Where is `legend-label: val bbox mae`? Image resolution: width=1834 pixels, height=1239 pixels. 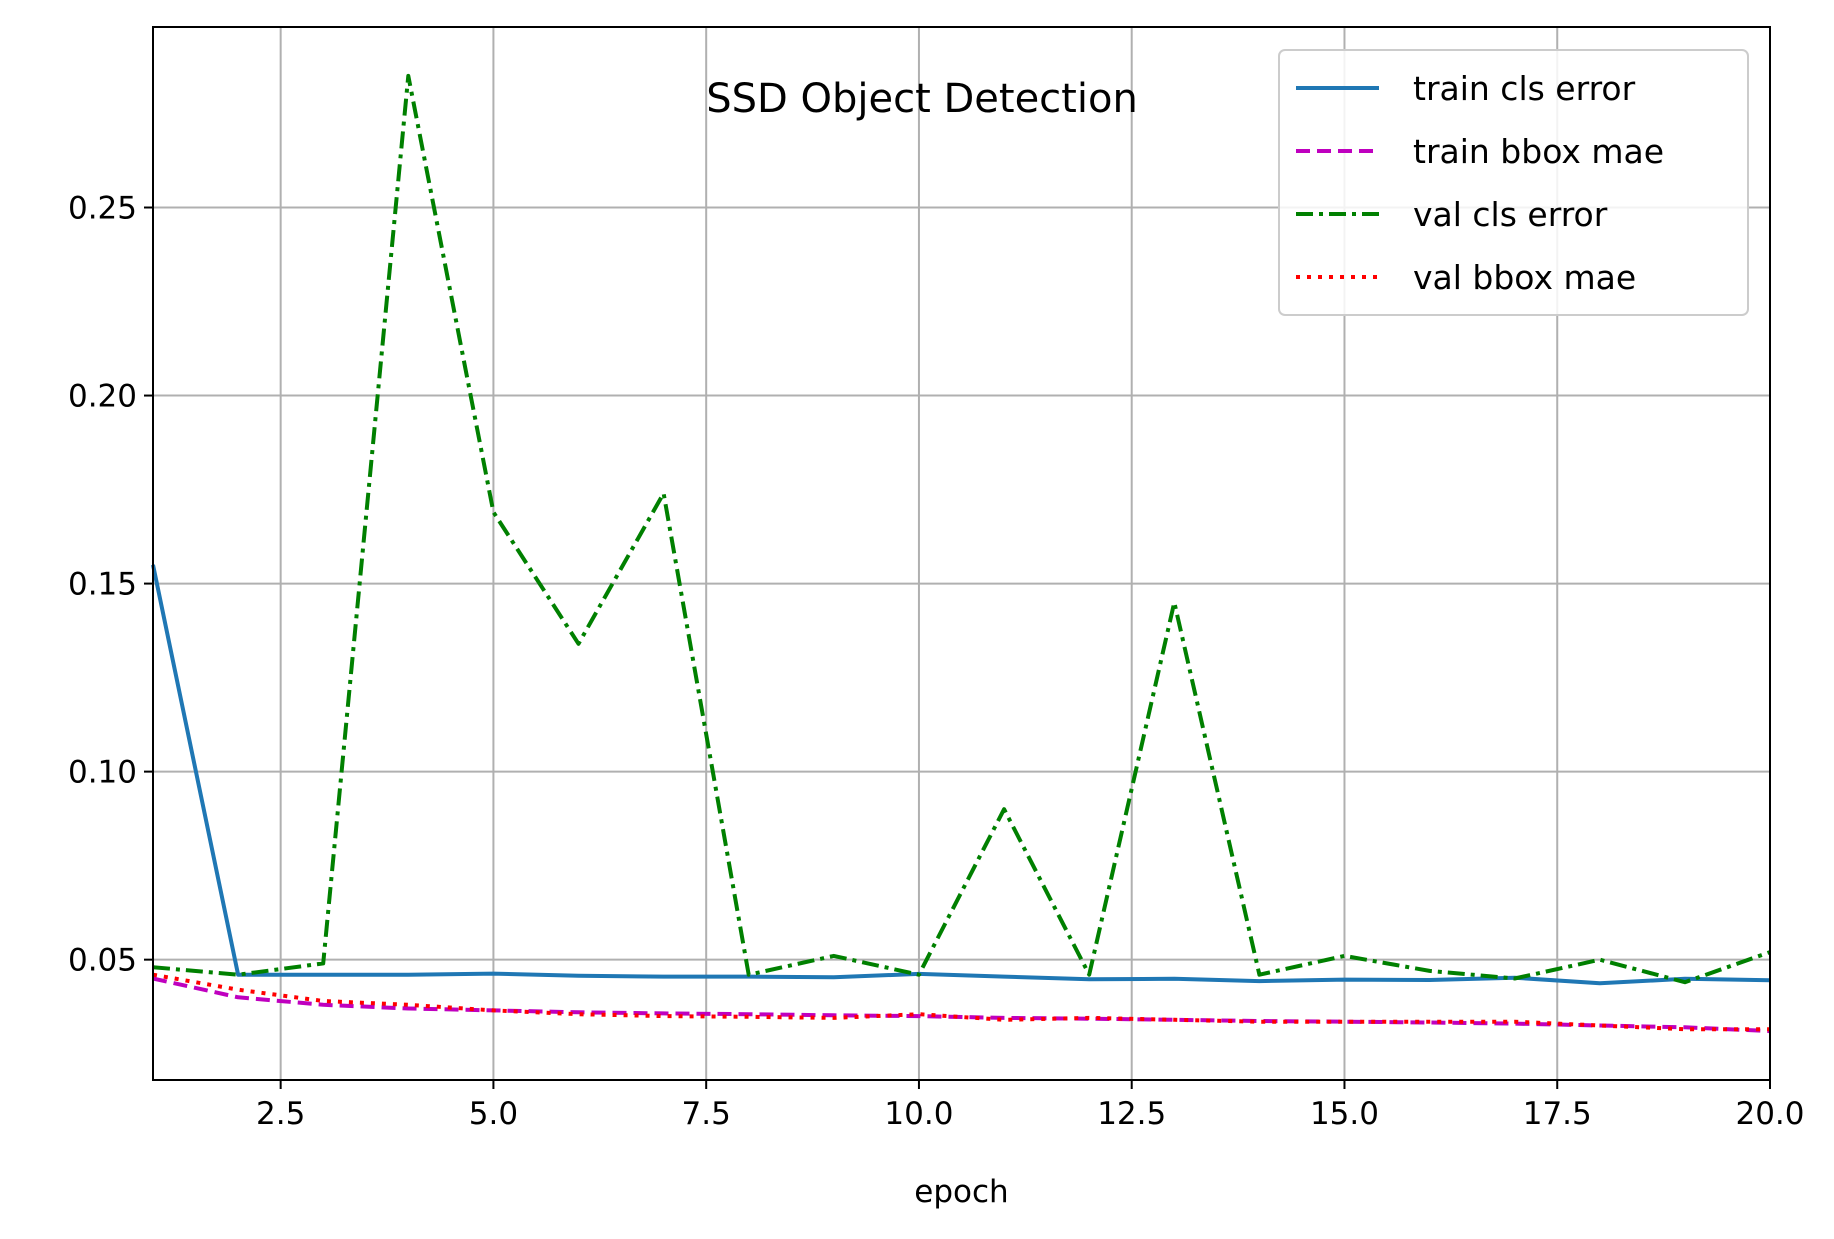 legend-label: val bbox mae is located at coordinates (1524, 277).